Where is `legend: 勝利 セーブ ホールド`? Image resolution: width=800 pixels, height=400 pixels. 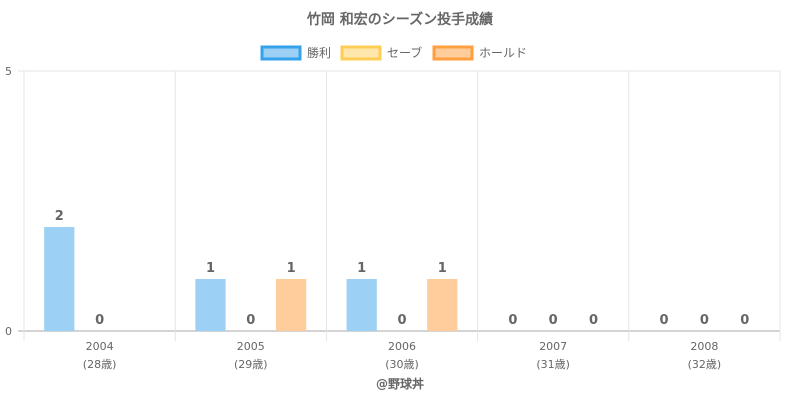
legend: 勝利 セーブ ホールド is located at coordinates (393, 53).